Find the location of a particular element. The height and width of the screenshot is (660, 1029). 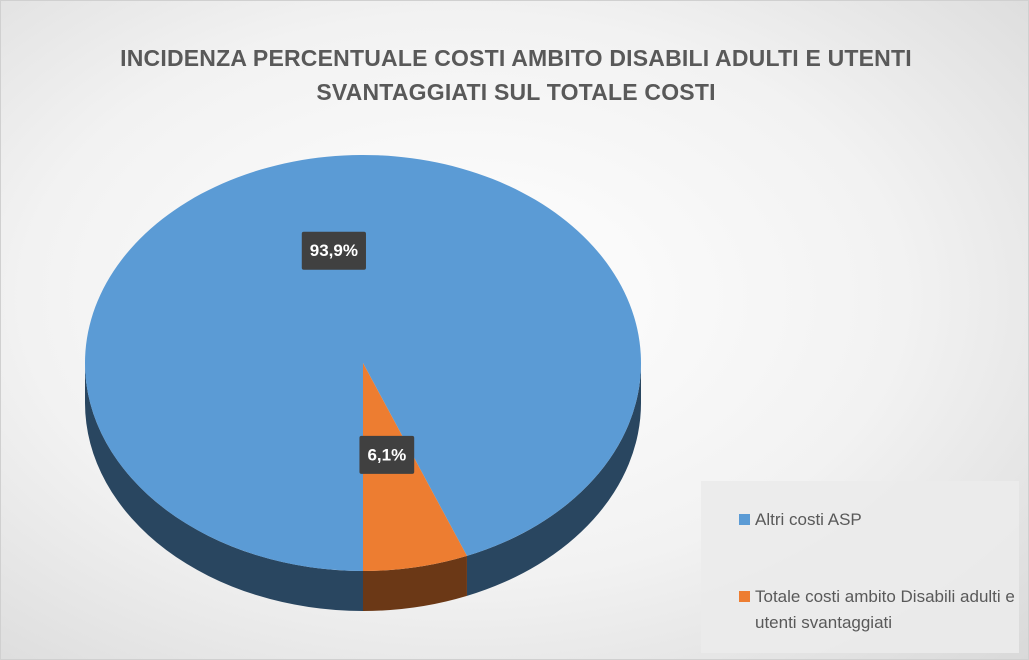

slice is located at coordinates (415, 467).